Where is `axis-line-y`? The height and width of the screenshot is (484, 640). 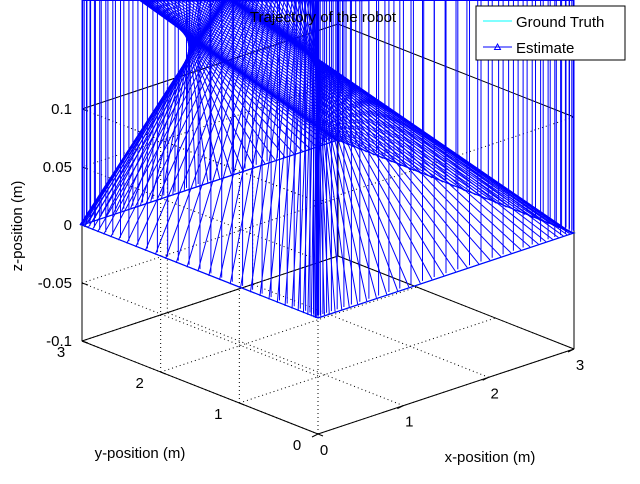 axis-line-y is located at coordinates (200, 387).